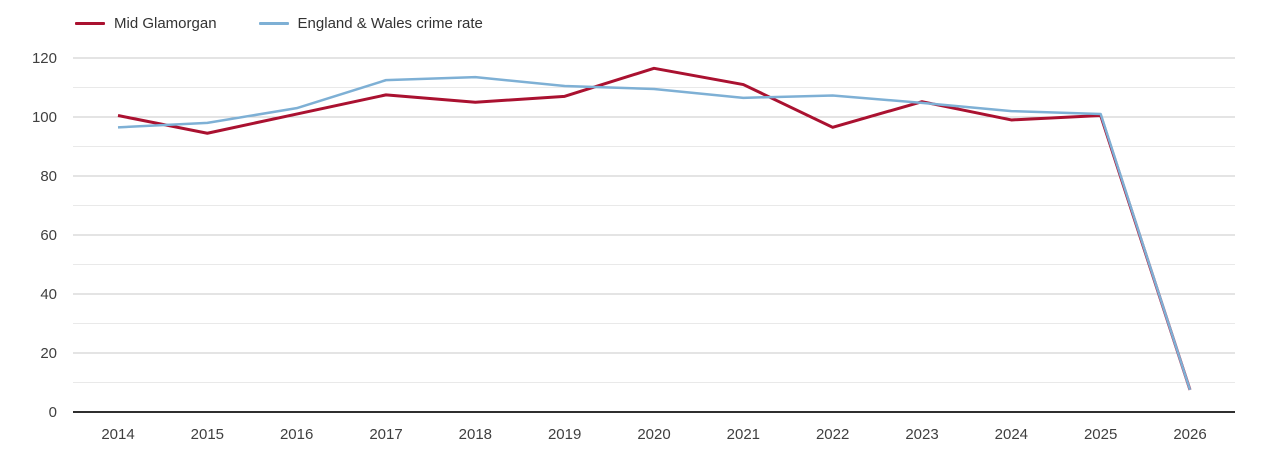 The image size is (1270, 450). Describe the element at coordinates (48, 353) in the screenshot. I see `y-axis-tick-label: 20` at that location.